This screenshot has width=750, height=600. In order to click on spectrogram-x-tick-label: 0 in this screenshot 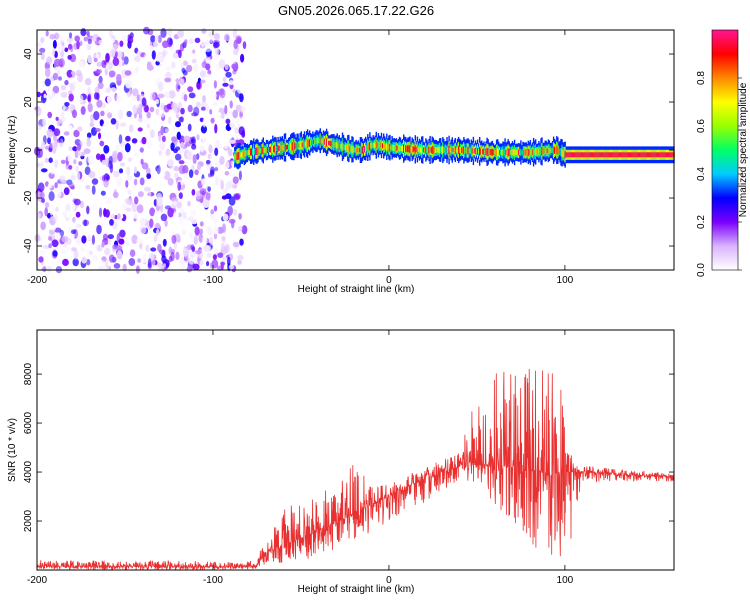, I will do `click(389, 280)`.